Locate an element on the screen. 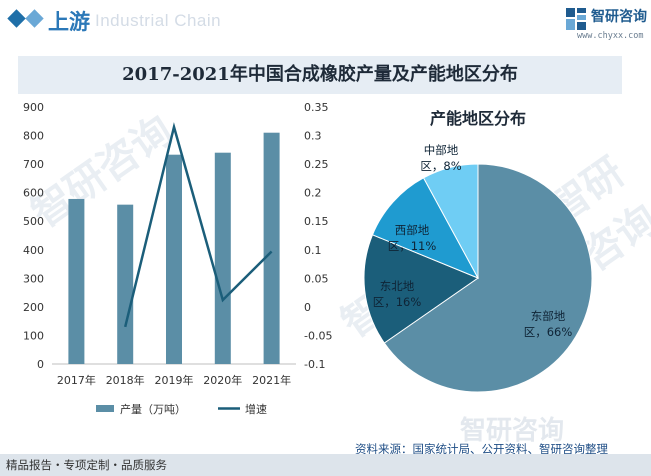 Image resolution: width=651 pixels, height=476 pixels. y-tick-label: 900 is located at coordinates (33, 107).